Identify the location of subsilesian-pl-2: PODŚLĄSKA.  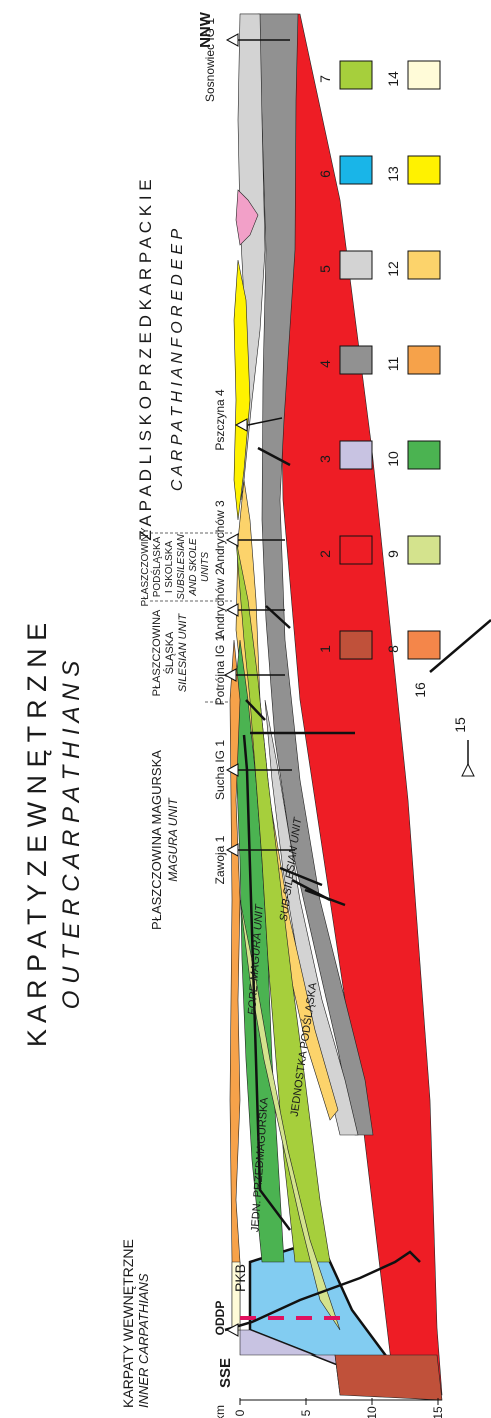
(156, 566).